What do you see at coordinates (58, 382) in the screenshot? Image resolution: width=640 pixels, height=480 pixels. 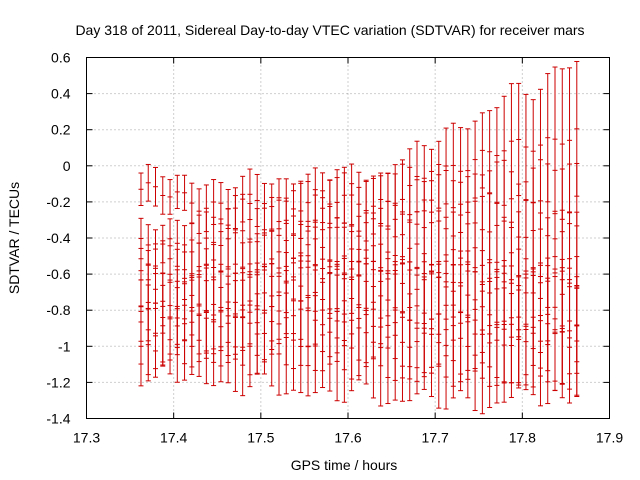 I see `y-tick-label: -1.2` at bounding box center [58, 382].